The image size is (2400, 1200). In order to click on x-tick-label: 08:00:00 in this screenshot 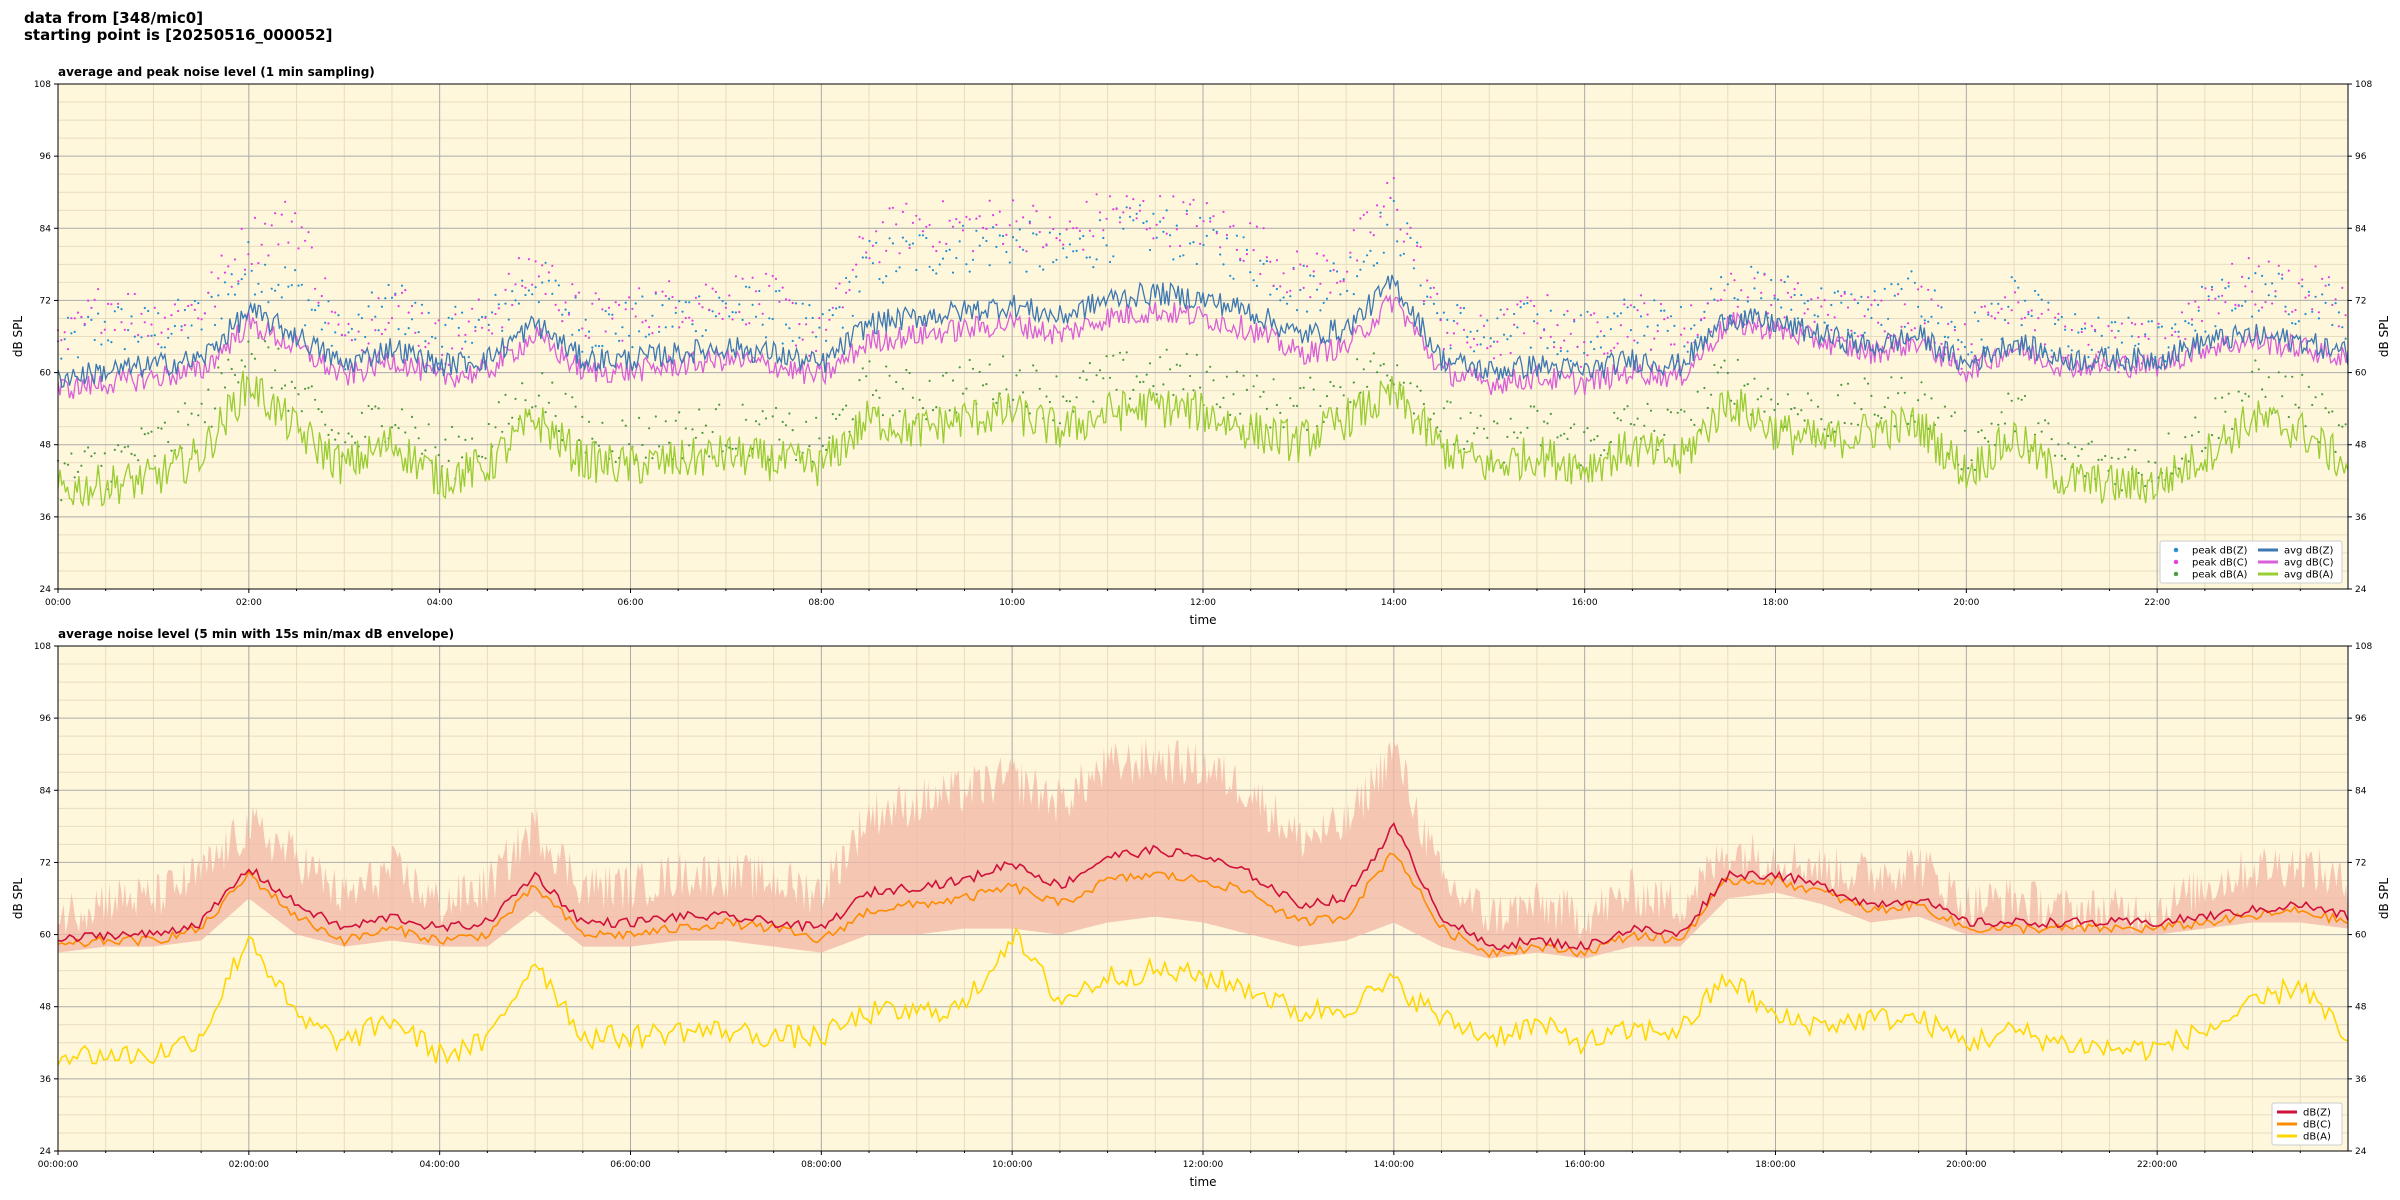, I will do `click(821, 1165)`.